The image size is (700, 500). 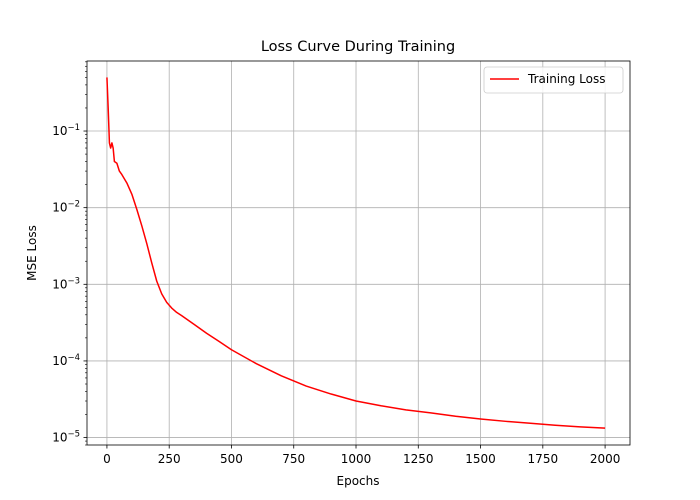 What do you see at coordinates (169, 459) in the screenshot?
I see `x-tick-label: 250` at bounding box center [169, 459].